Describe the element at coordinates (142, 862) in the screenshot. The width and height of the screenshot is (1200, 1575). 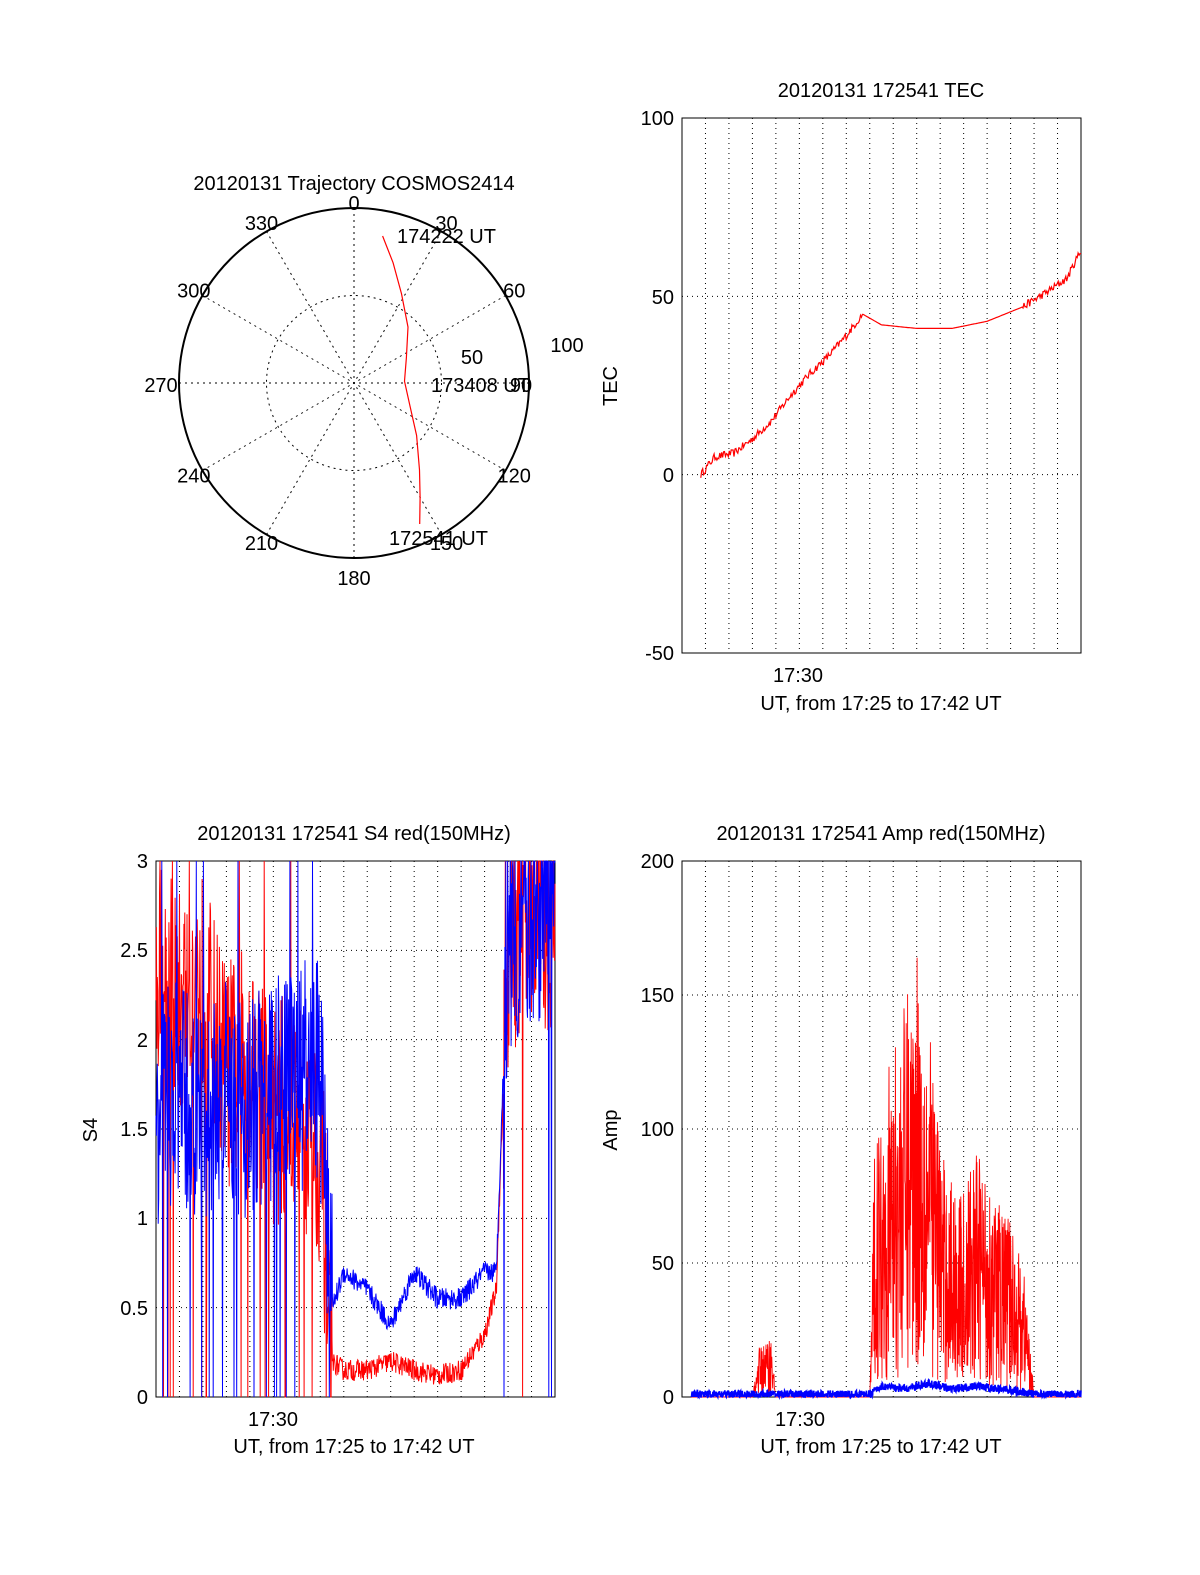
I see `s4-ytick-3: 3` at that location.